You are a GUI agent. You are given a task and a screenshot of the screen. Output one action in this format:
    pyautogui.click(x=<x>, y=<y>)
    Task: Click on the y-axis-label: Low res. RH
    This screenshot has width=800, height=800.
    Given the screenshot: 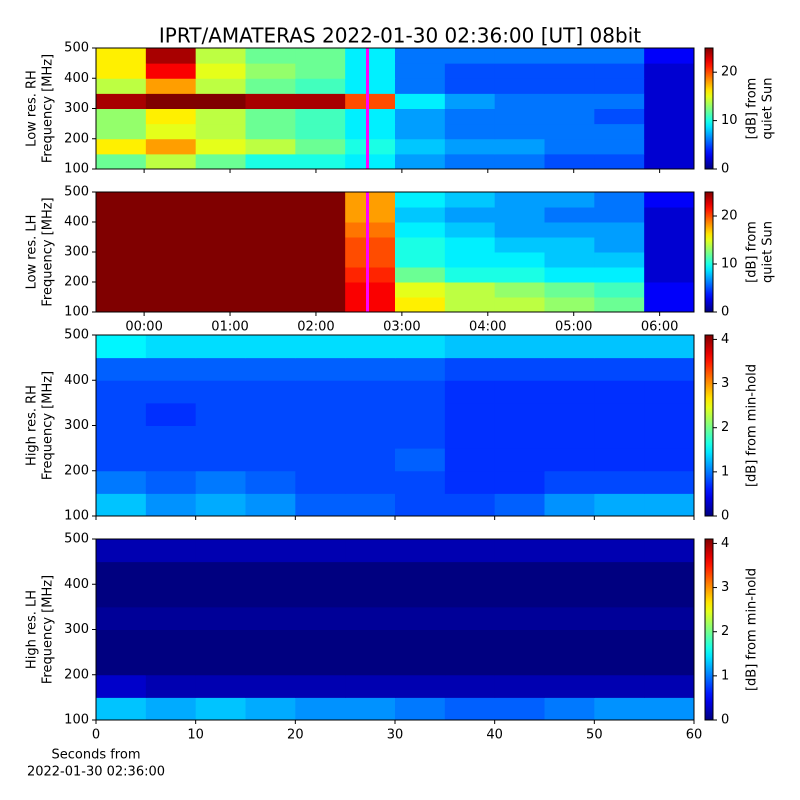 What is the action you would take?
    pyautogui.click(x=32, y=108)
    